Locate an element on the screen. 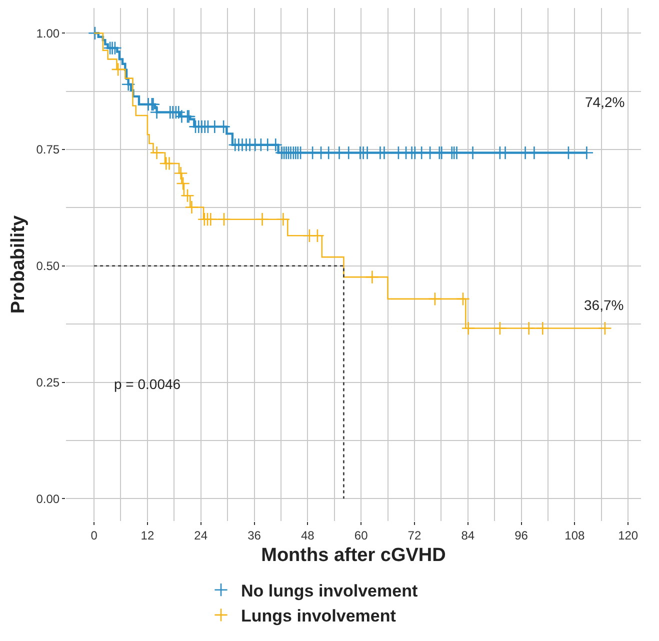 The height and width of the screenshot is (641, 659). y-tick-label: 0.50 is located at coordinates (48, 266).